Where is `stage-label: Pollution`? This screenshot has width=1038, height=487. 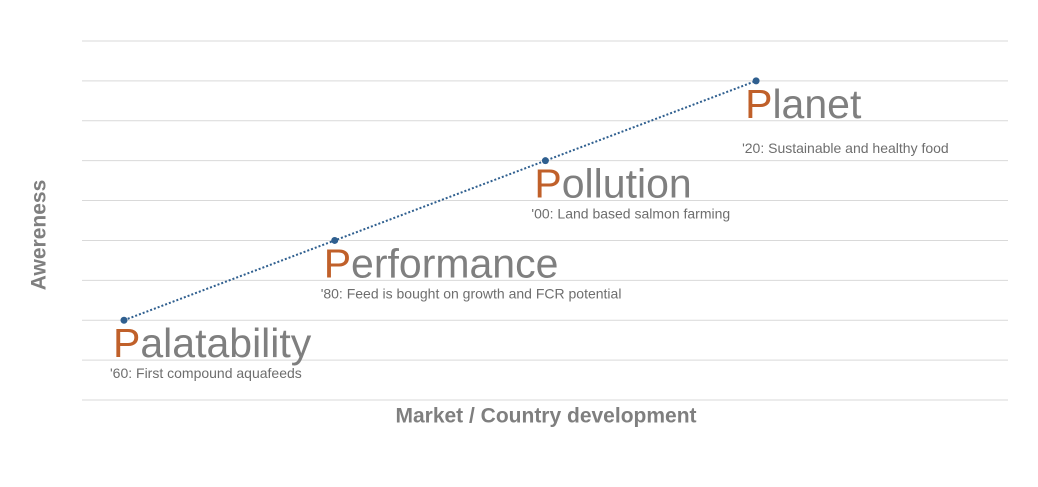 stage-label: Pollution is located at coordinates (612, 184).